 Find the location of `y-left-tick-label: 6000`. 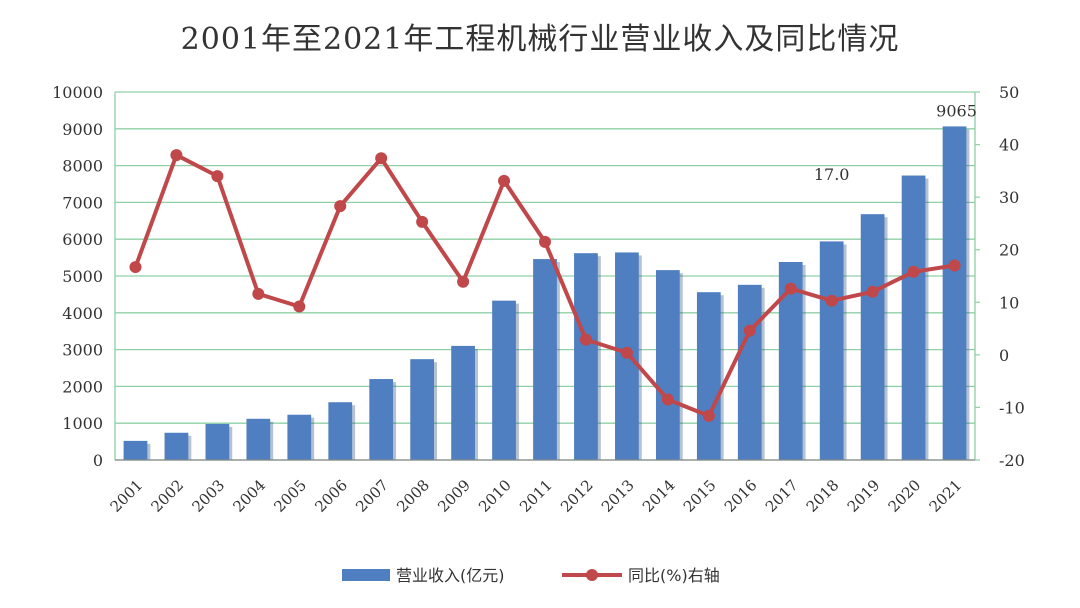

y-left-tick-label: 6000 is located at coordinates (82, 239).